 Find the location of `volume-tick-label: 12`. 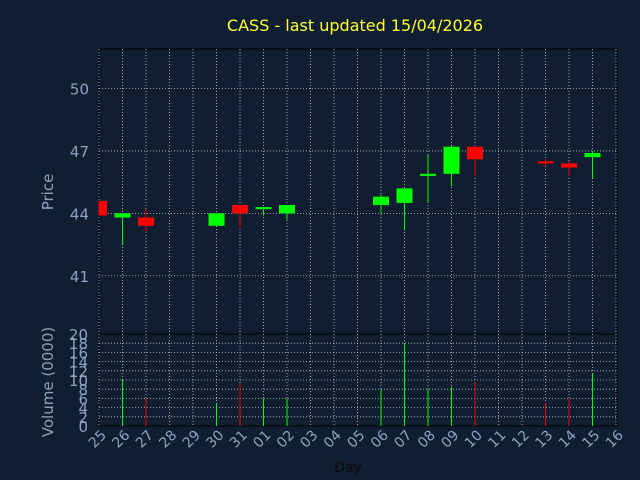

volume-tick-label: 12 is located at coordinates (78, 372).